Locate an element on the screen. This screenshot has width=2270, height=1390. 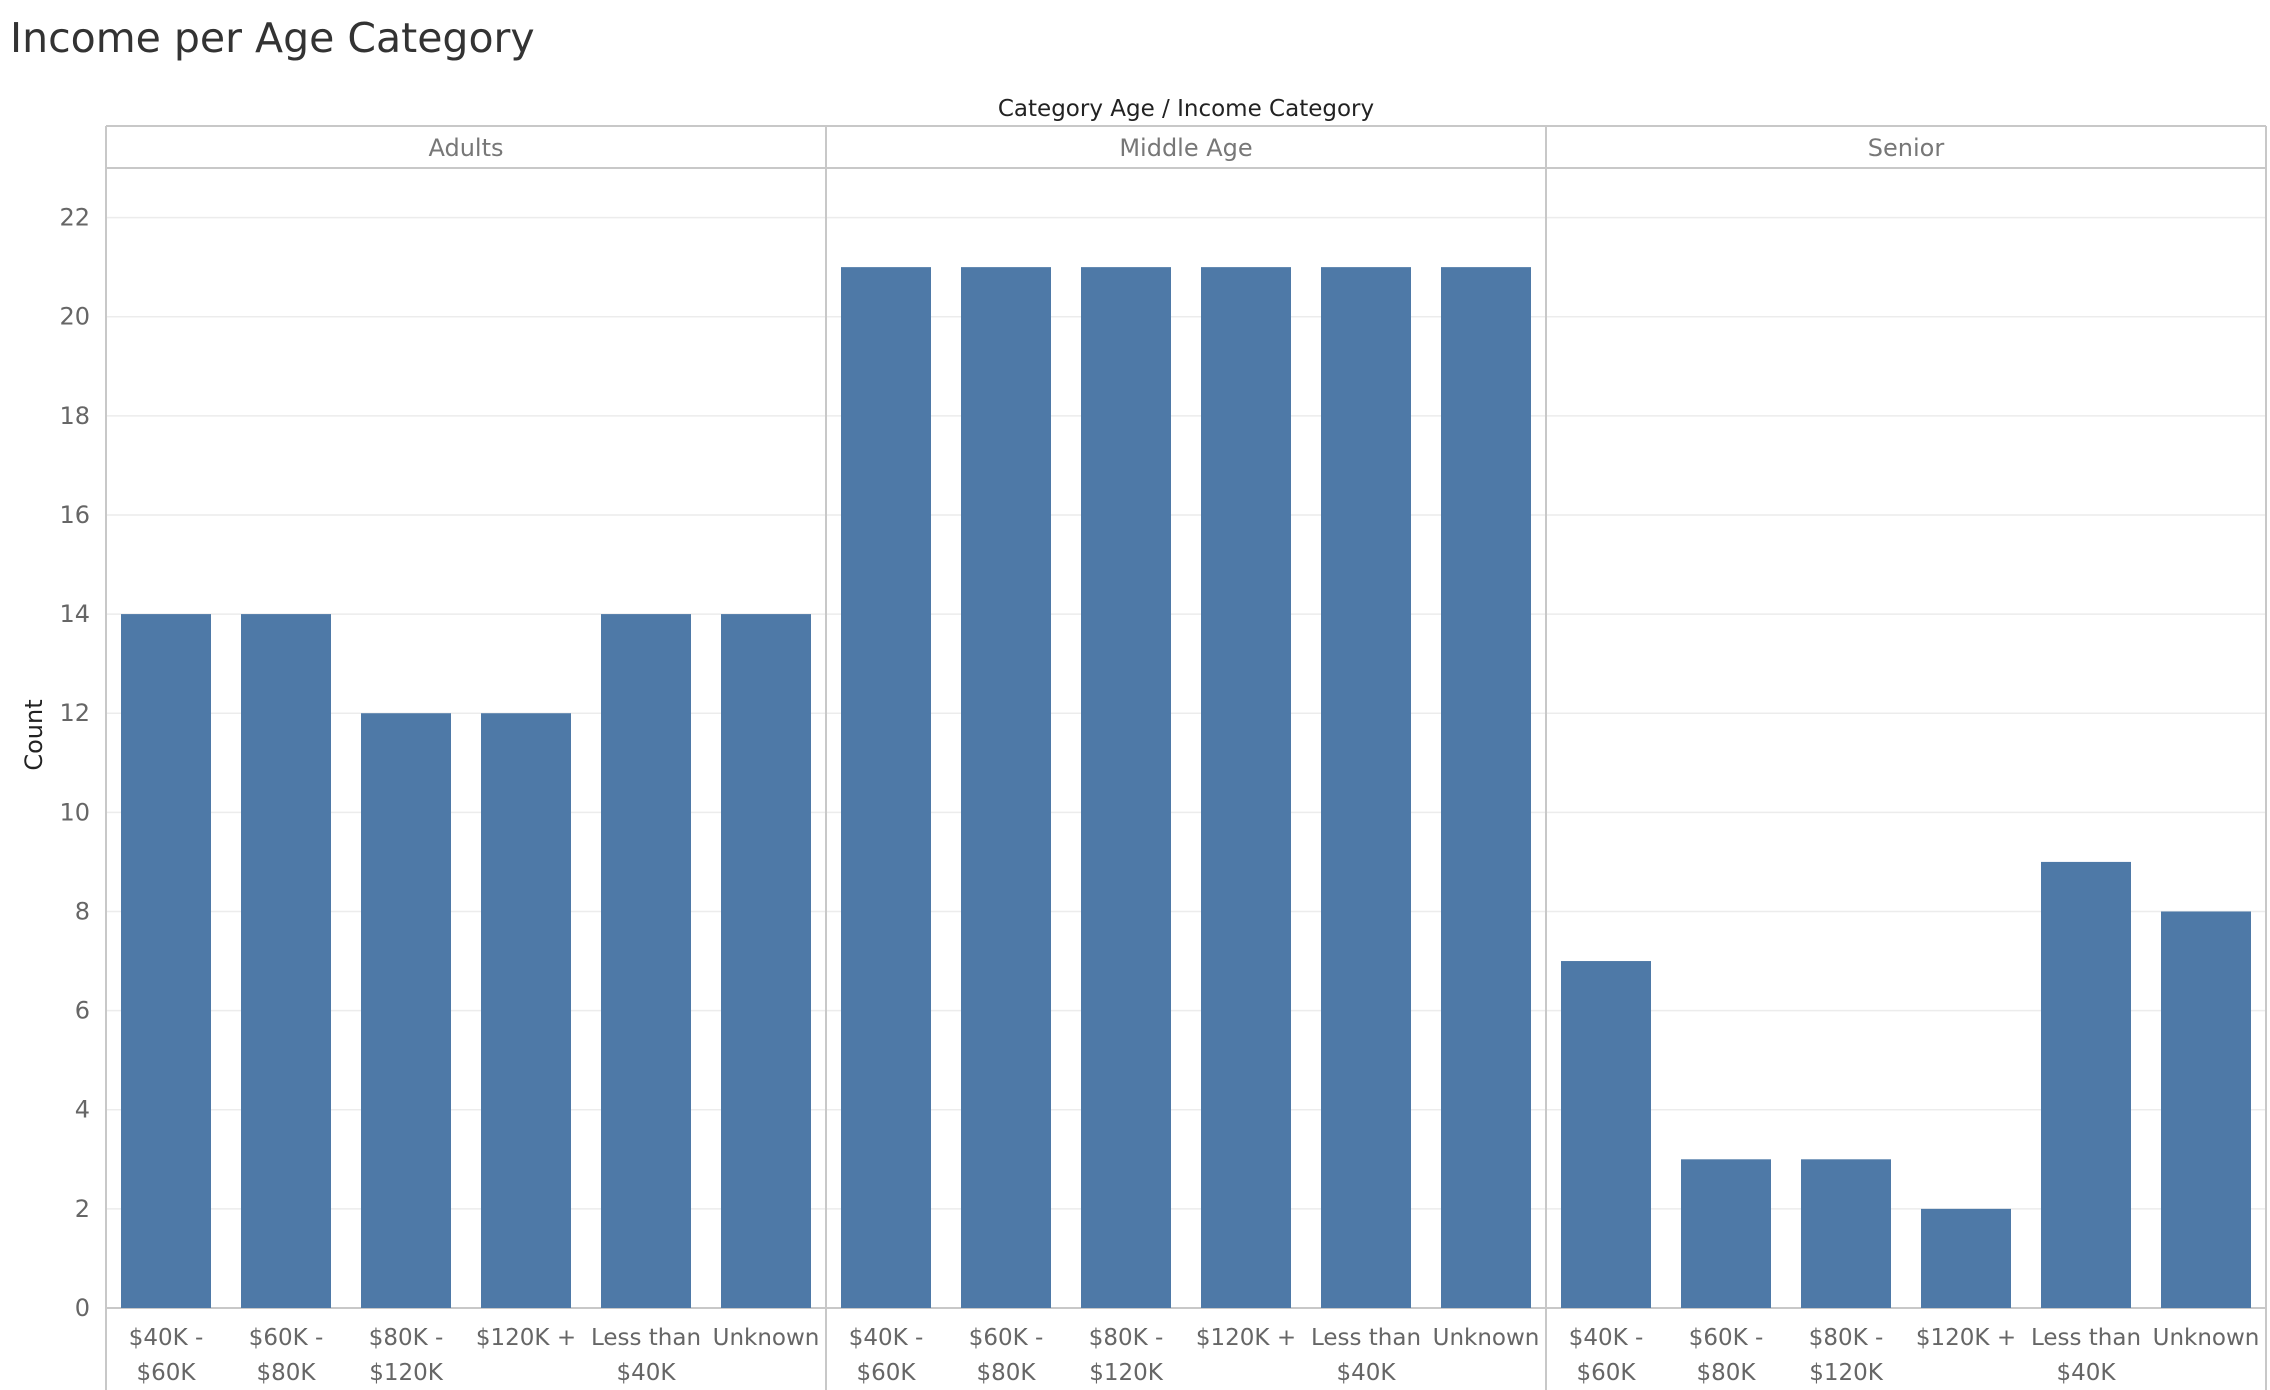
y-tick-label: 2 is located at coordinates (82, 1209).